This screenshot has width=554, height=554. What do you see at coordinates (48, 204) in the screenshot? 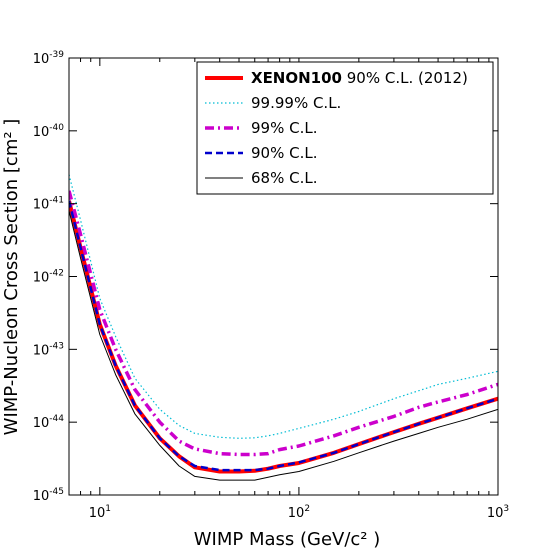
I see `y-tick-label: 10-41` at bounding box center [48, 204].